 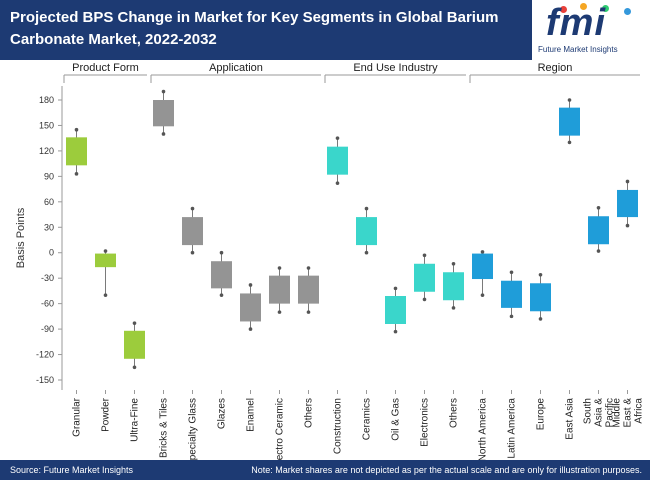 I want to click on x-tick-label: Enamel, so click(x=251, y=415).